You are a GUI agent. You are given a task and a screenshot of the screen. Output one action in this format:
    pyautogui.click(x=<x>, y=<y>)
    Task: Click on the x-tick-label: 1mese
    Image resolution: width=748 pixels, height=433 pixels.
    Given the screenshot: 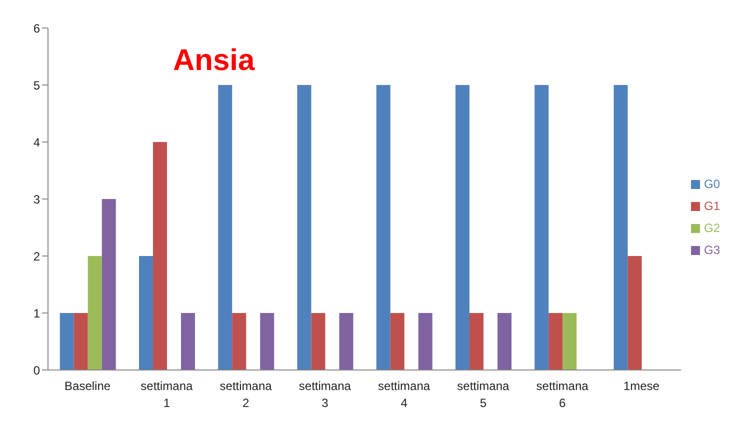 What is the action you would take?
    pyautogui.click(x=641, y=386)
    